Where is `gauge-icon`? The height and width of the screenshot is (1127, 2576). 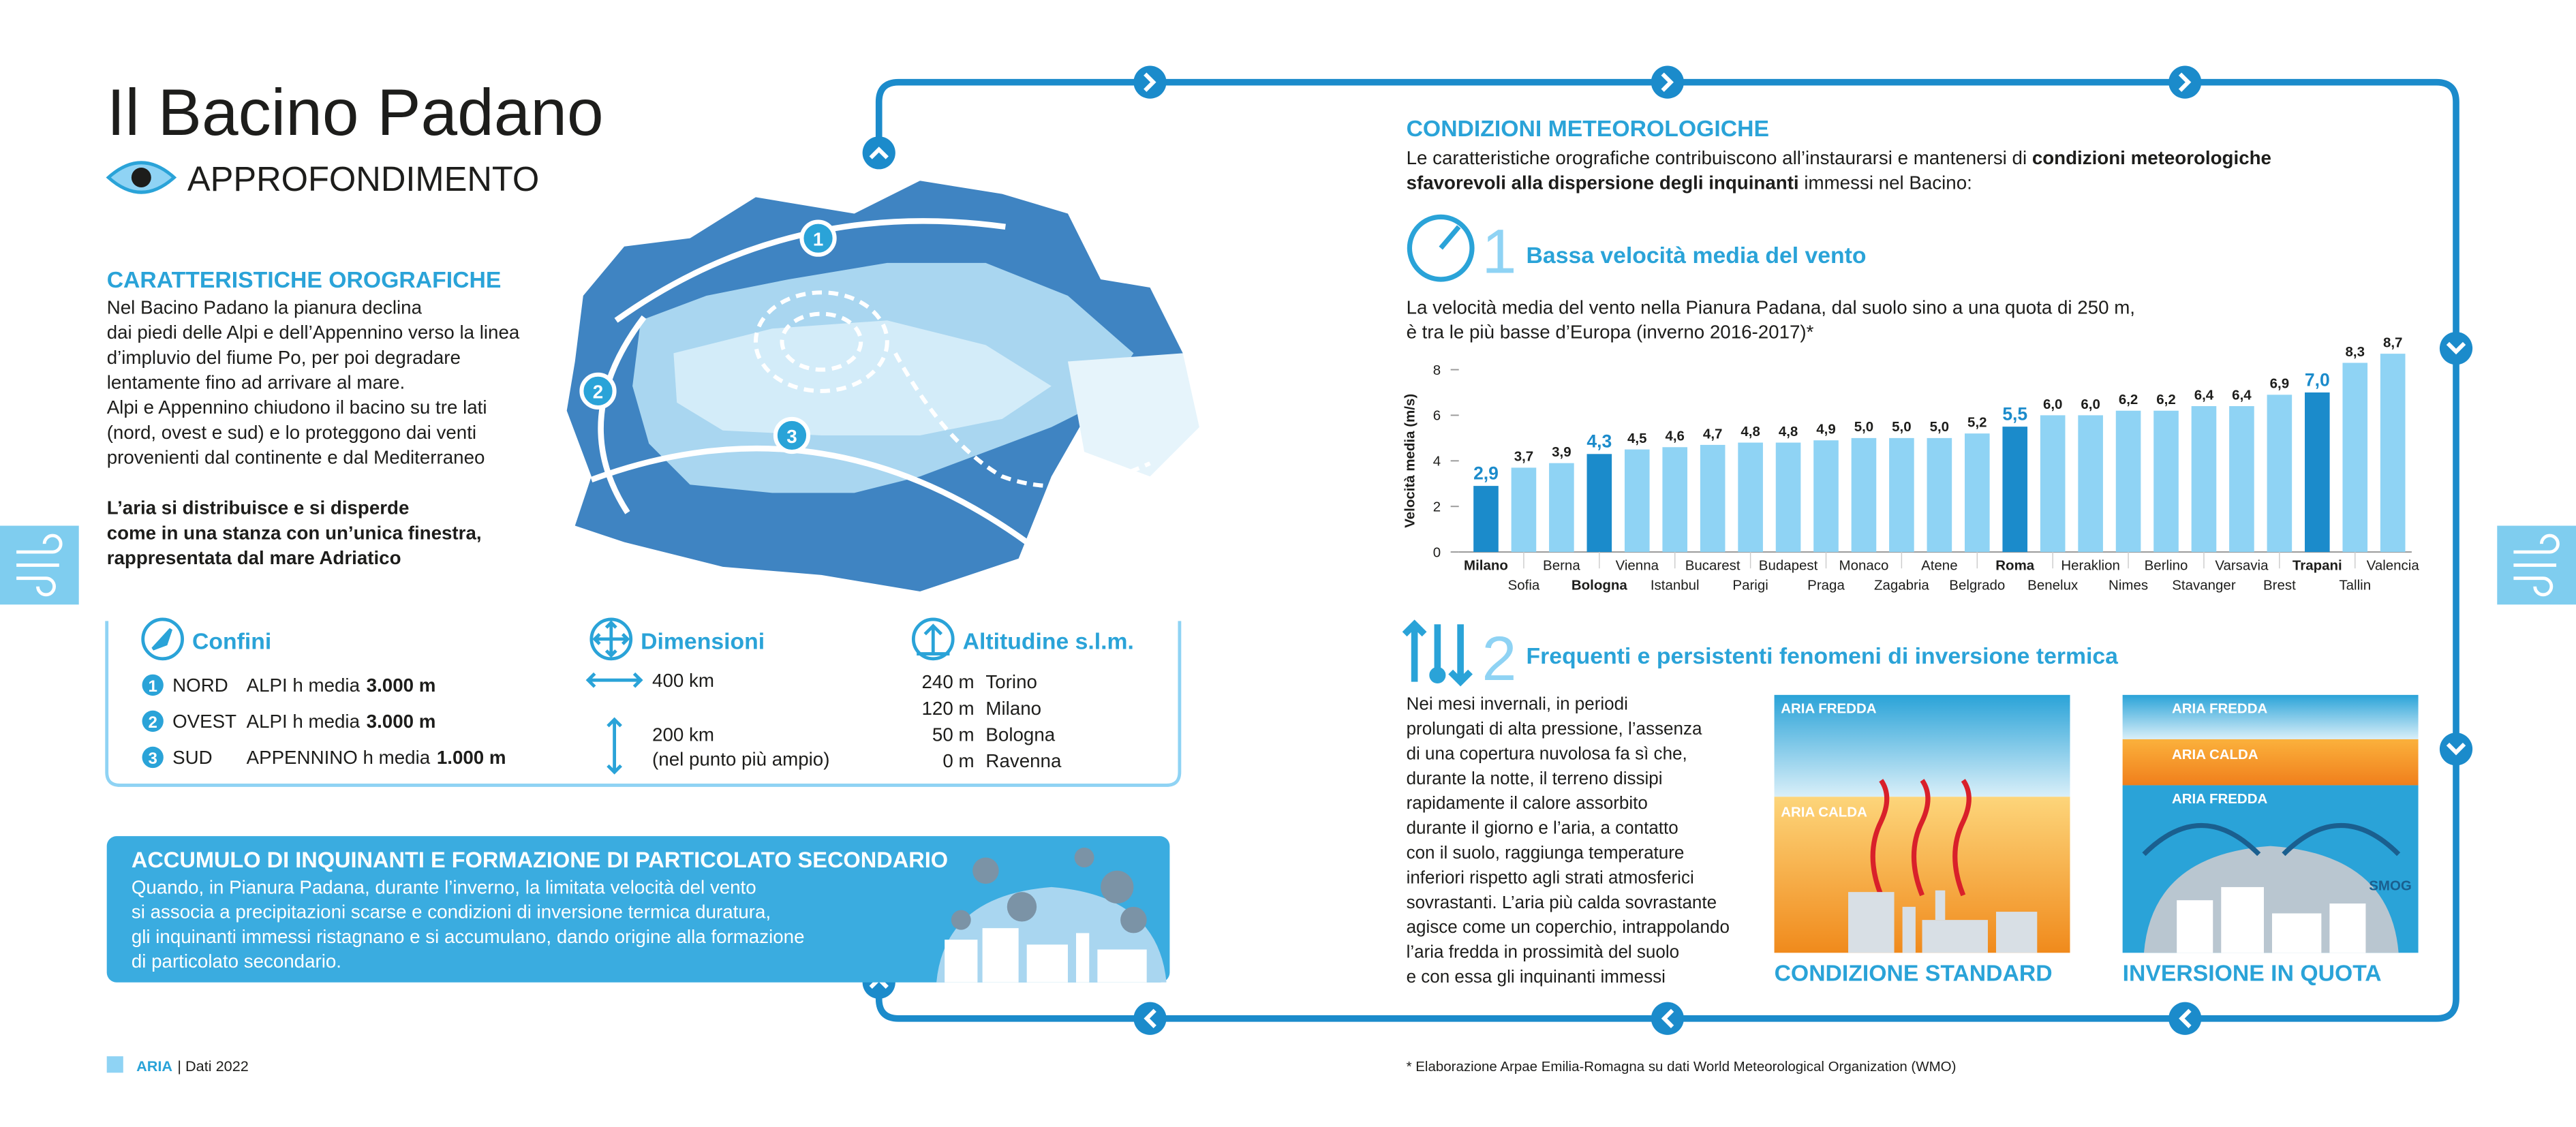
gauge-icon is located at coordinates (1441, 248).